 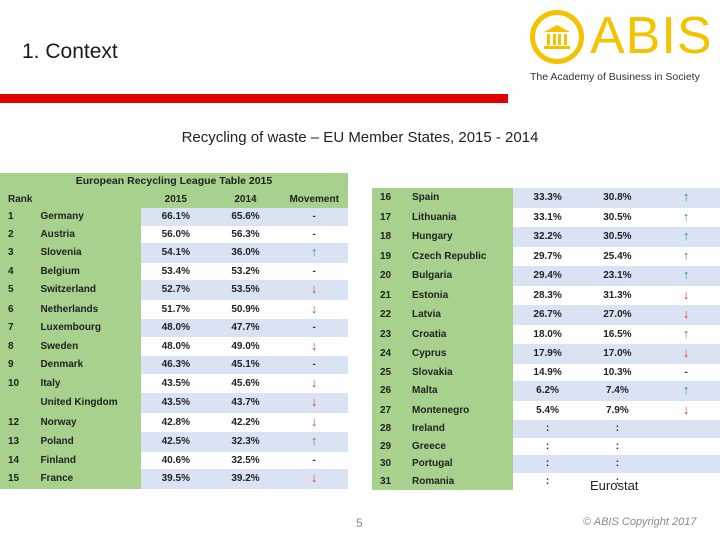 I want to click on rank-cell, so click(x=19, y=403).